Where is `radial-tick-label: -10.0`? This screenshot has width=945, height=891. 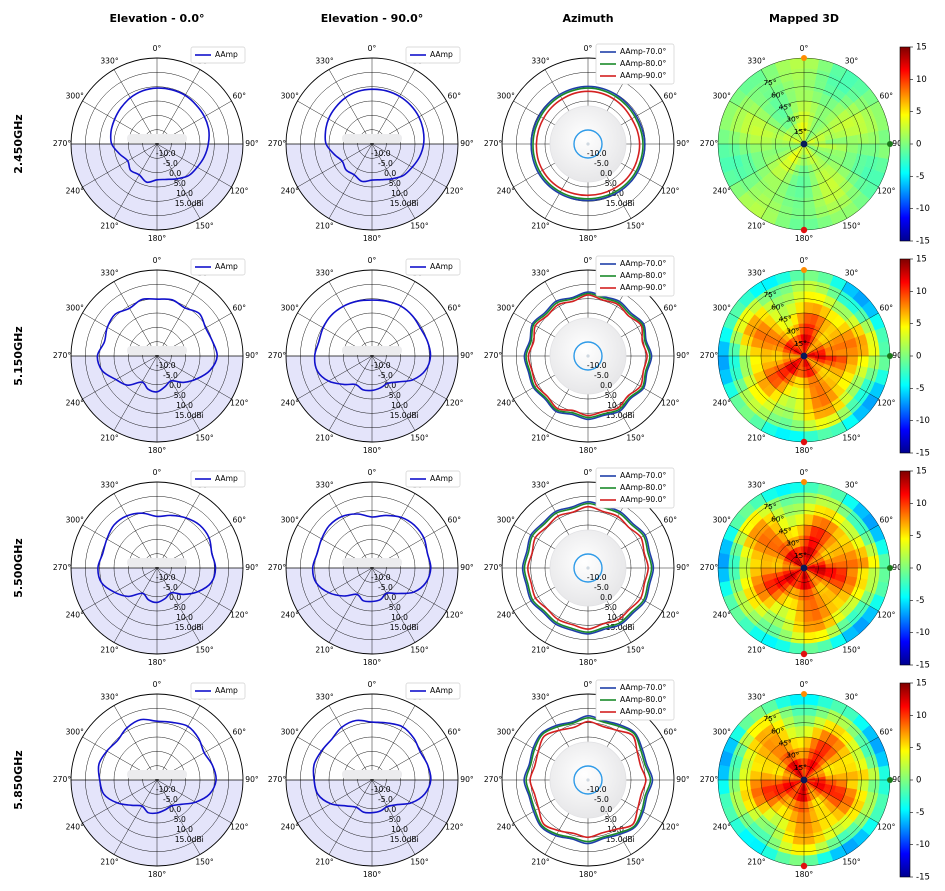 radial-tick-label: -10.0 is located at coordinates (597, 789).